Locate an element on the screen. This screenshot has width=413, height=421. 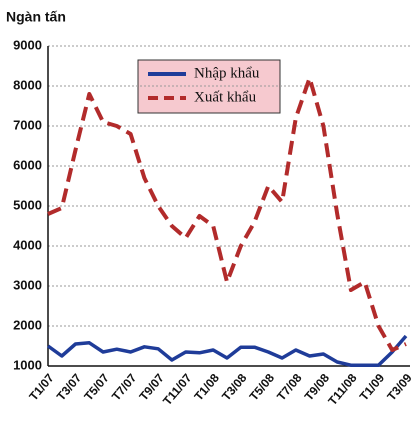
x-tick-label: T7/08 is located at coordinates (289, 387).